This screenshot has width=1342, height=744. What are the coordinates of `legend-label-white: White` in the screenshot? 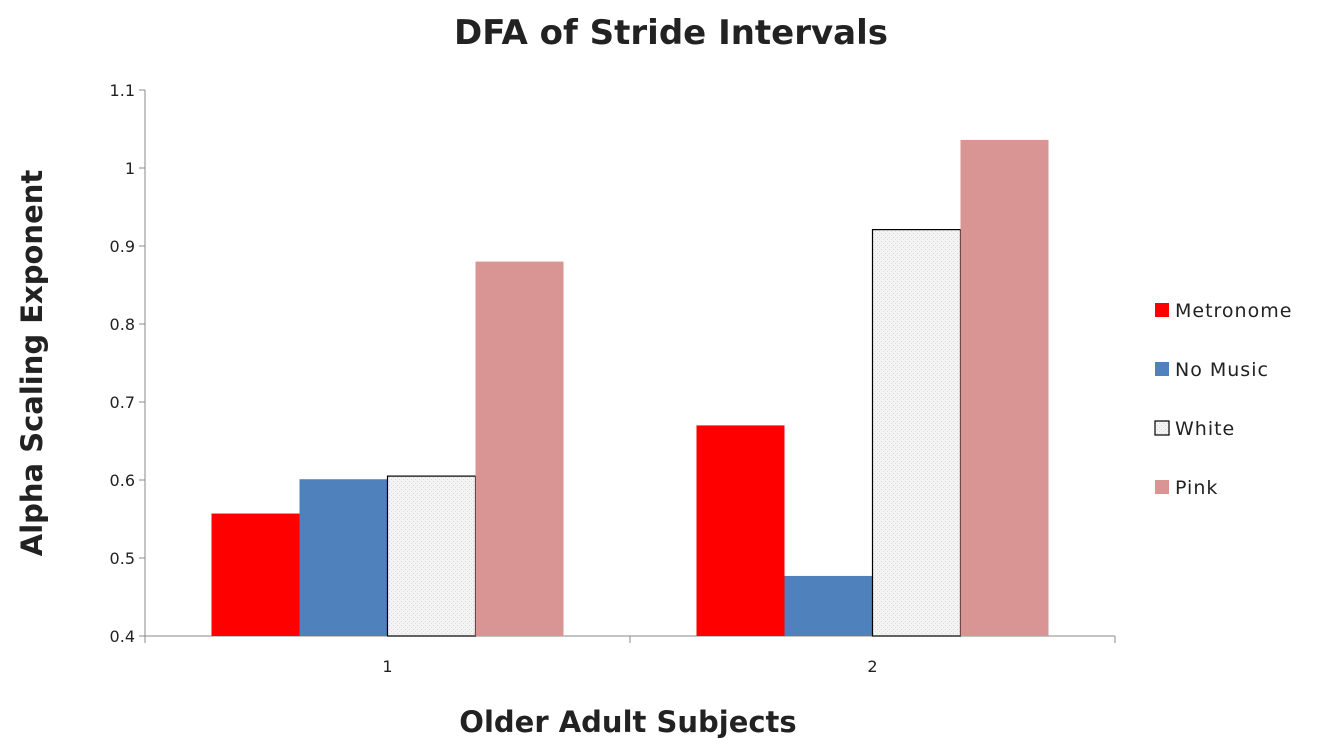 It's located at (1205, 429).